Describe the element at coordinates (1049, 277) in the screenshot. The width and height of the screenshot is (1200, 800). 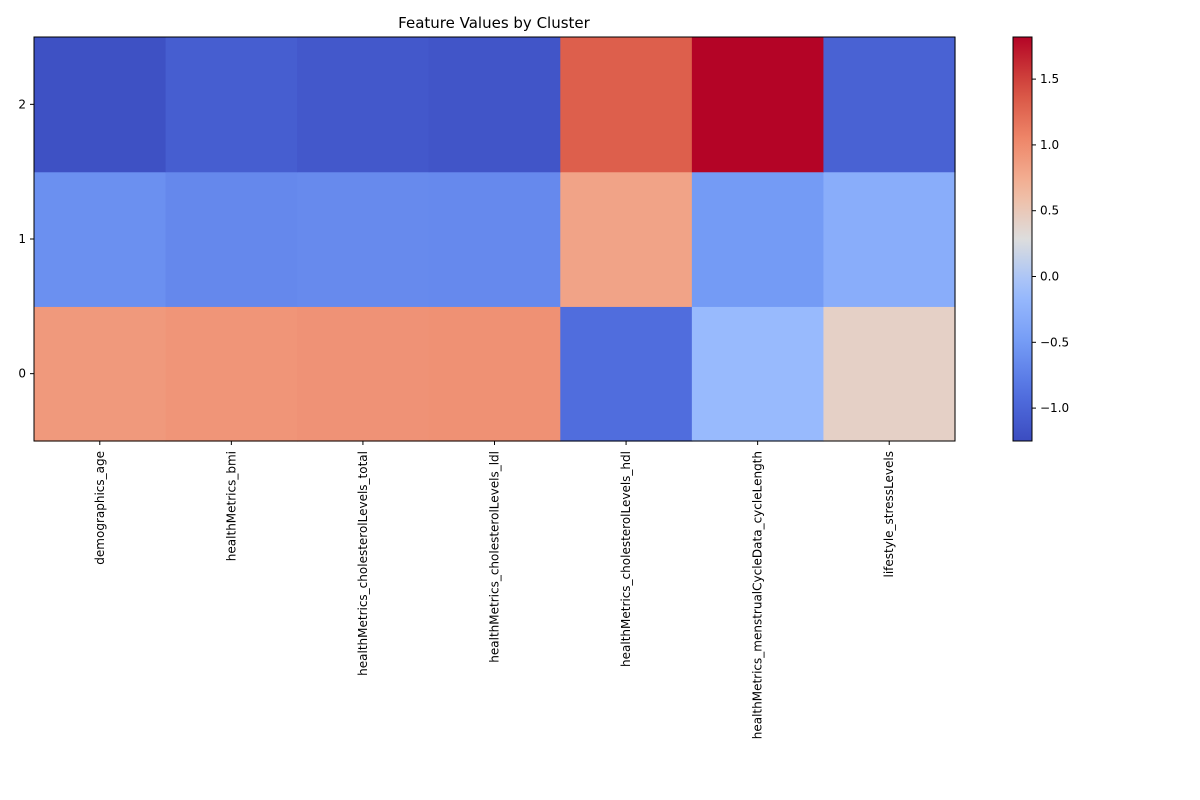
I see `colorbar-tick-label: 0.0` at that location.